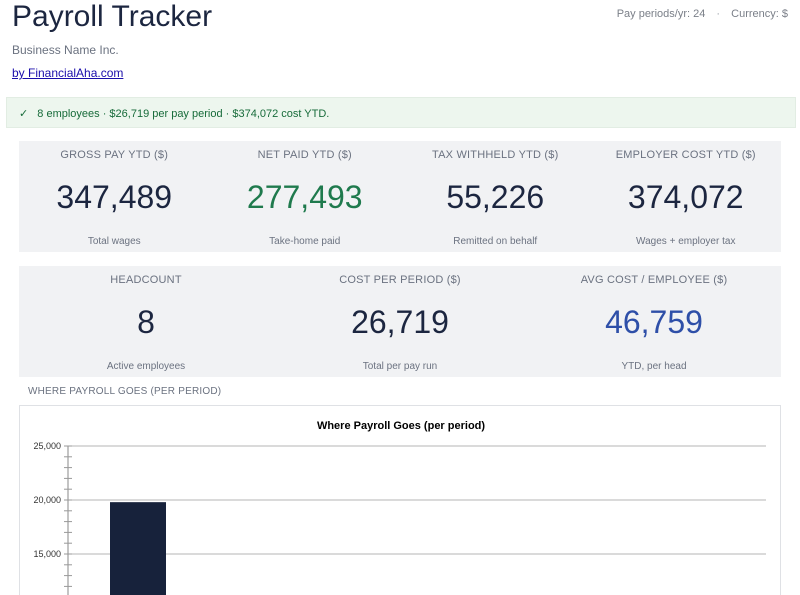  Describe the element at coordinates (305, 241) in the screenshot. I see `kpi-caption: Take-home paid` at that location.